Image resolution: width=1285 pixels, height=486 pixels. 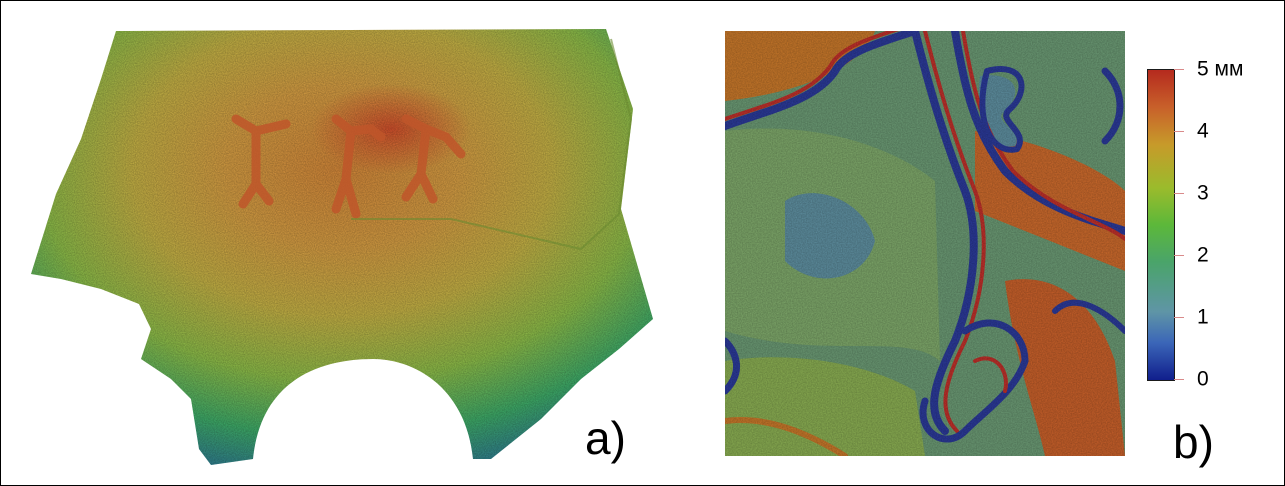 What do you see at coordinates (1203, 317) in the screenshot?
I see `colorbar-tick-label: 1` at bounding box center [1203, 317].